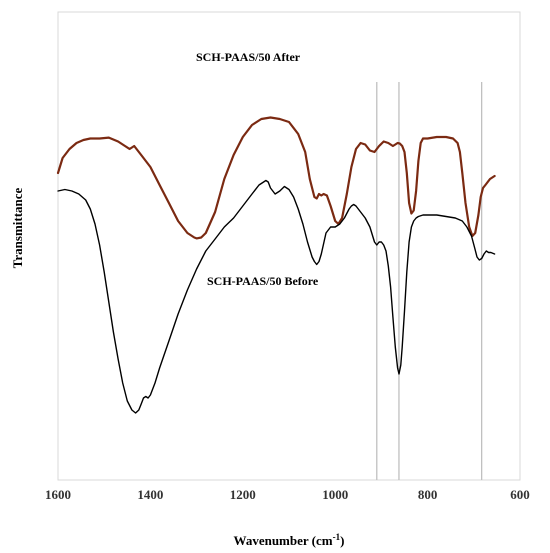  I want to click on x-tick-label-2: 1200, so click(243, 494).